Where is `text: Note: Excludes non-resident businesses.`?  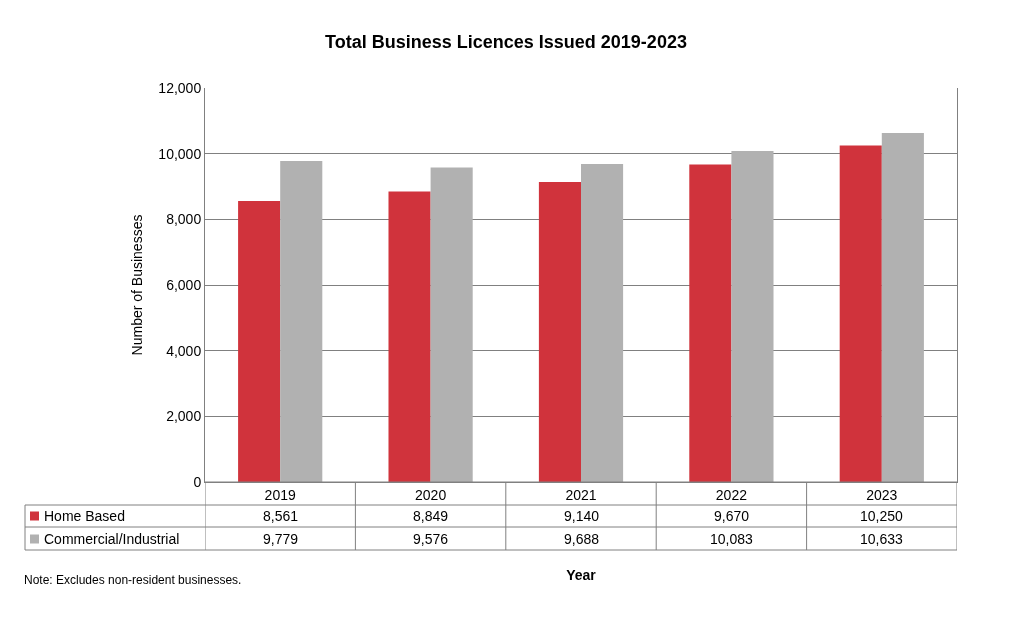 text: Note: Excludes non-resident businesses. is located at coordinates (133, 580).